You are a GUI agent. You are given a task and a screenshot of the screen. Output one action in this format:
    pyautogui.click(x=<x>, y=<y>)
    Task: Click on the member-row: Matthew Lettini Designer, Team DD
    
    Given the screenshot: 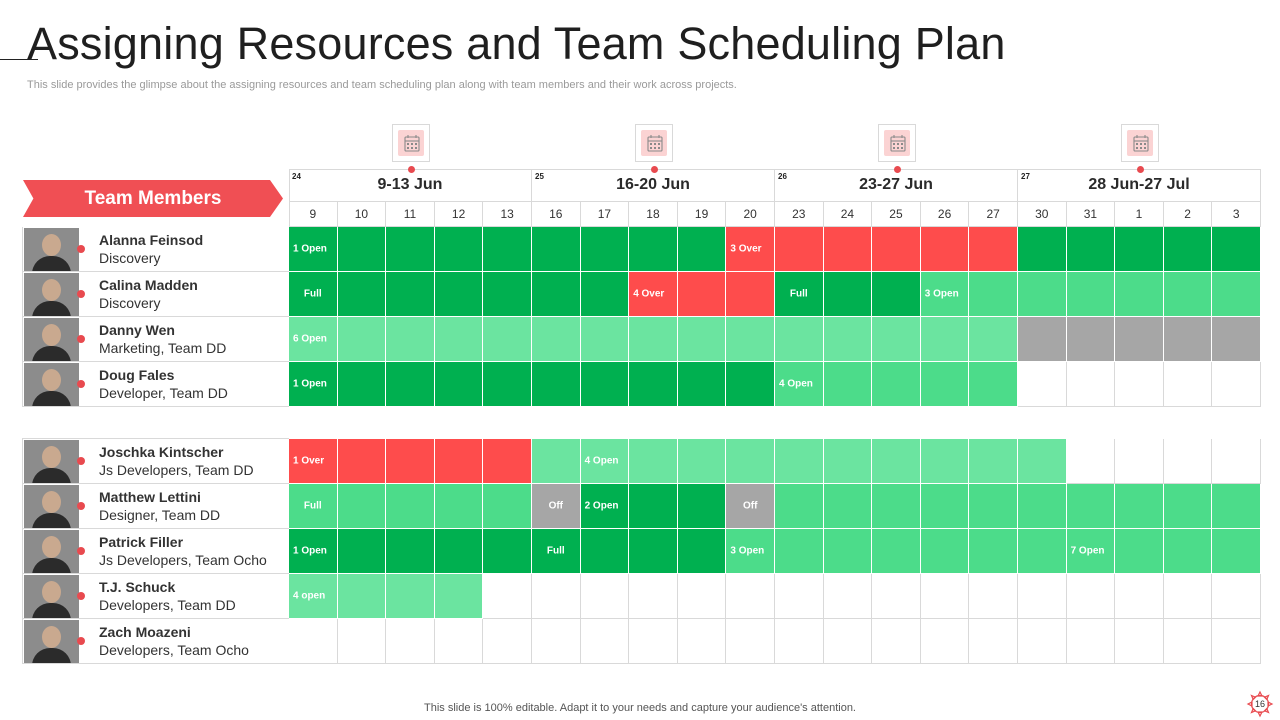 What is the action you would take?
    pyautogui.click(x=155, y=506)
    